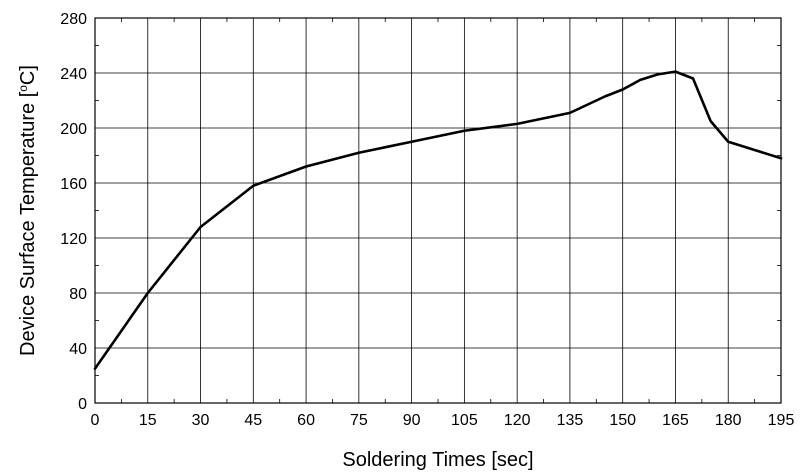 The image size is (803, 475). I want to click on x-tick-labels: 0 15 30 45 60 75 90 105 120 135 150 165 180 195, so click(443, 420).